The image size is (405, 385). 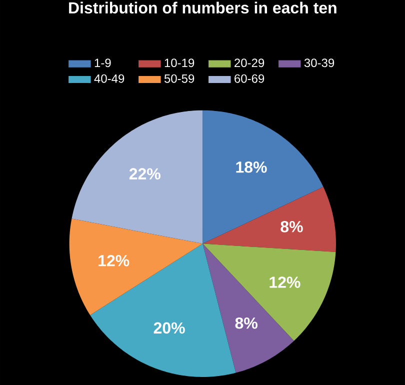 What do you see at coordinates (202, 8) in the screenshot?
I see `chart-title: Distribution of numbers in each ten` at bounding box center [202, 8].